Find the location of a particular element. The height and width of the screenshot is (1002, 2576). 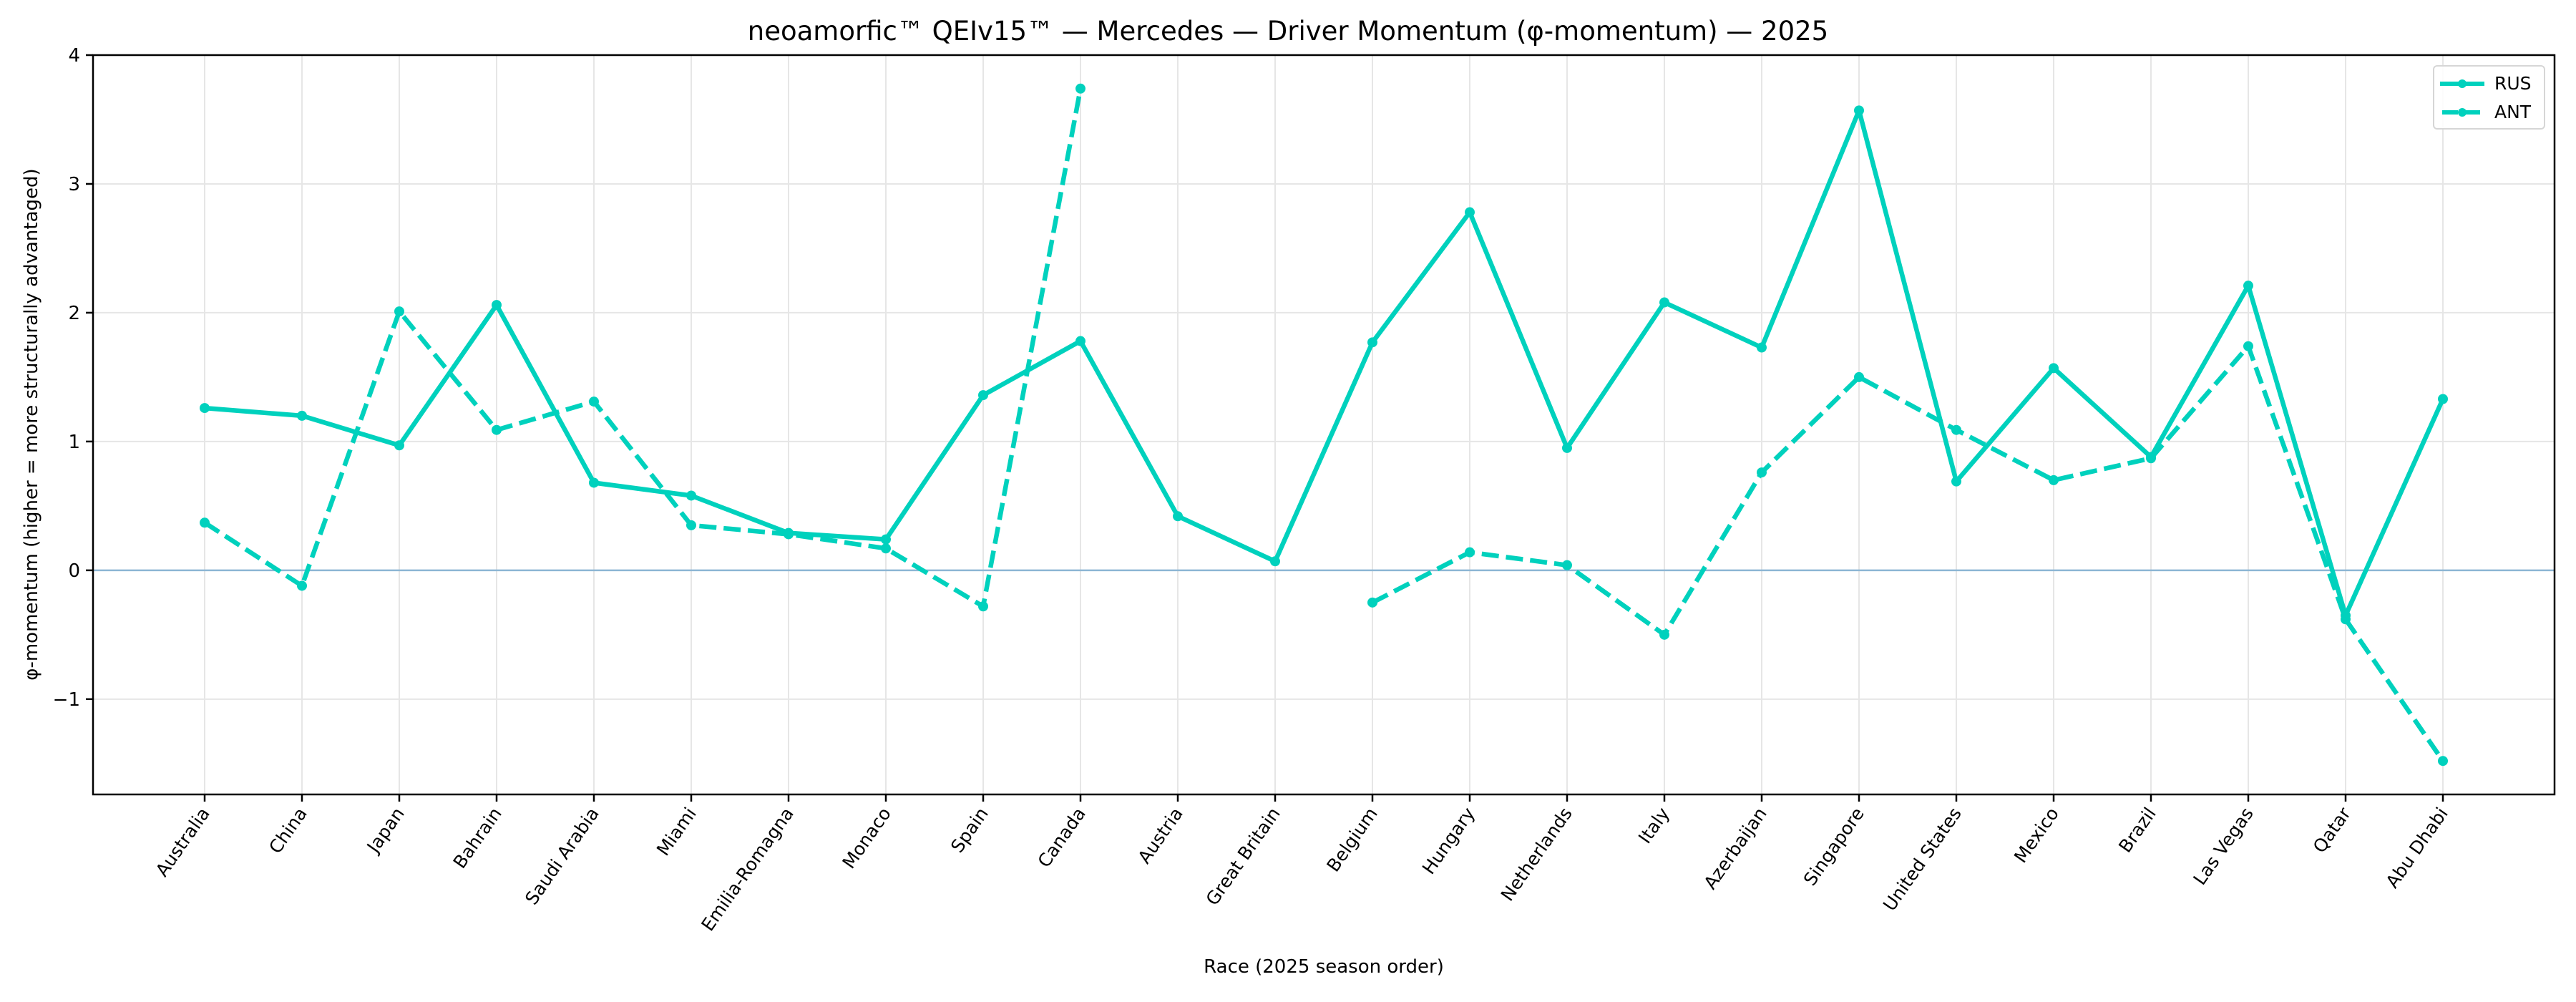

x-tick-label: Great Britain is located at coordinates (1242, 857).